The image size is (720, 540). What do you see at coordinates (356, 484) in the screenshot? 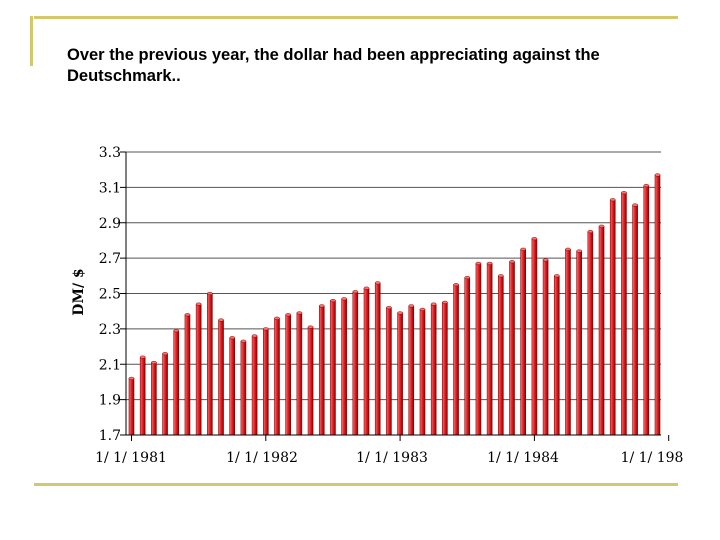
I see `bottom-rule` at bounding box center [356, 484].